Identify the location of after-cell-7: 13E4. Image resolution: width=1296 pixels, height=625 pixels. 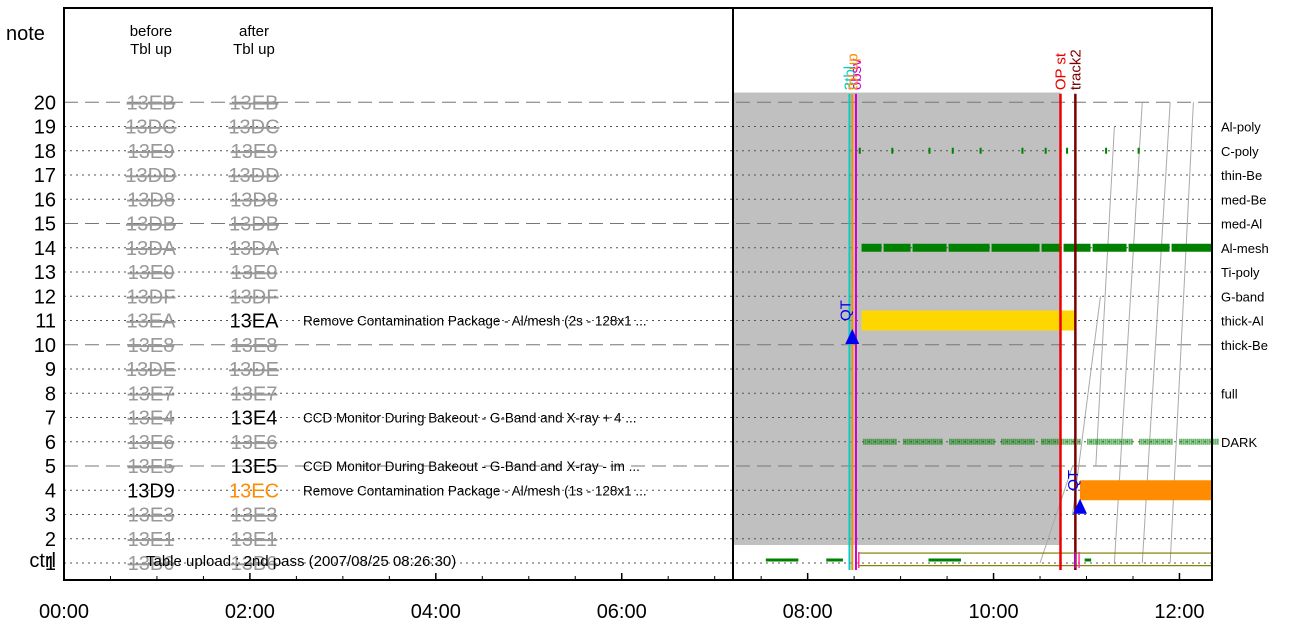
(254, 419).